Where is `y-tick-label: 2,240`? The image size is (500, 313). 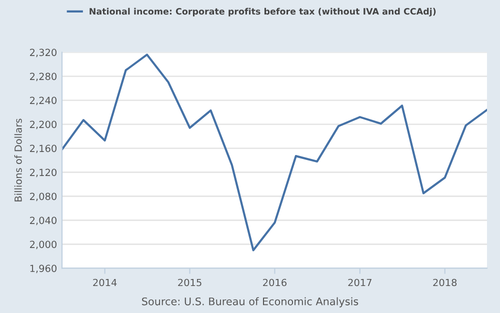
y-tick-label: 2,240 is located at coordinates (43, 101).